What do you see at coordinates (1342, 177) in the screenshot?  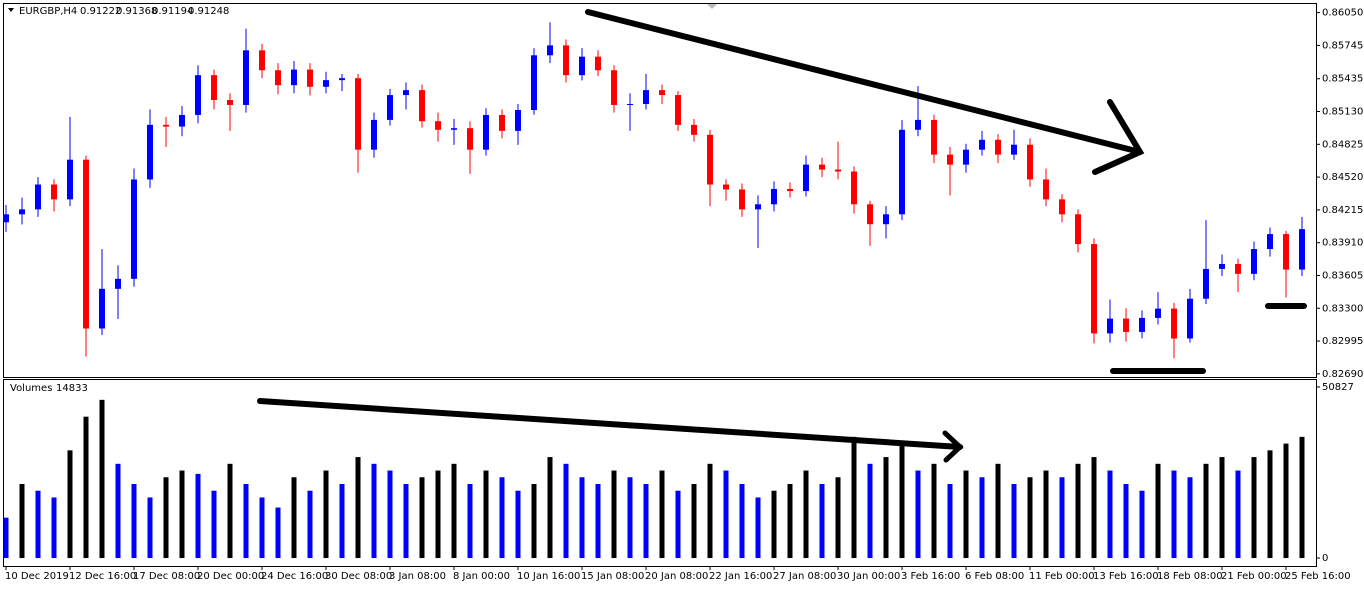 I see `y-tick-label: 0.84520` at bounding box center [1342, 177].